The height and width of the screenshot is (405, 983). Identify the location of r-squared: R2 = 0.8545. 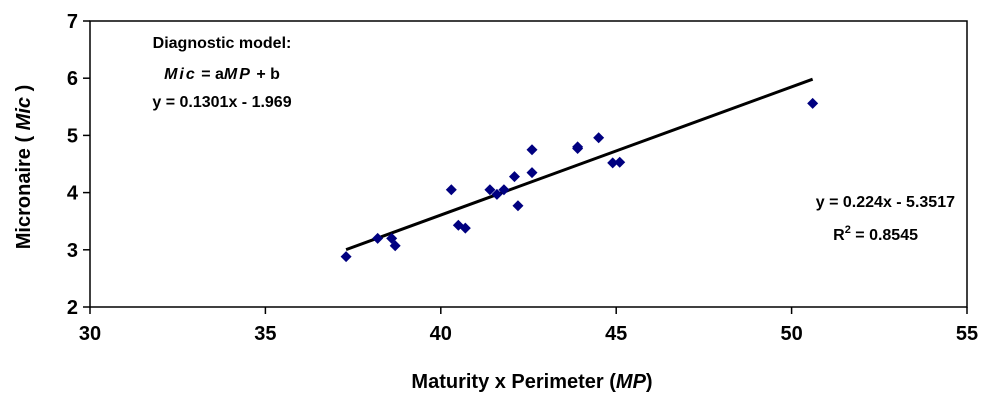
(875, 234).